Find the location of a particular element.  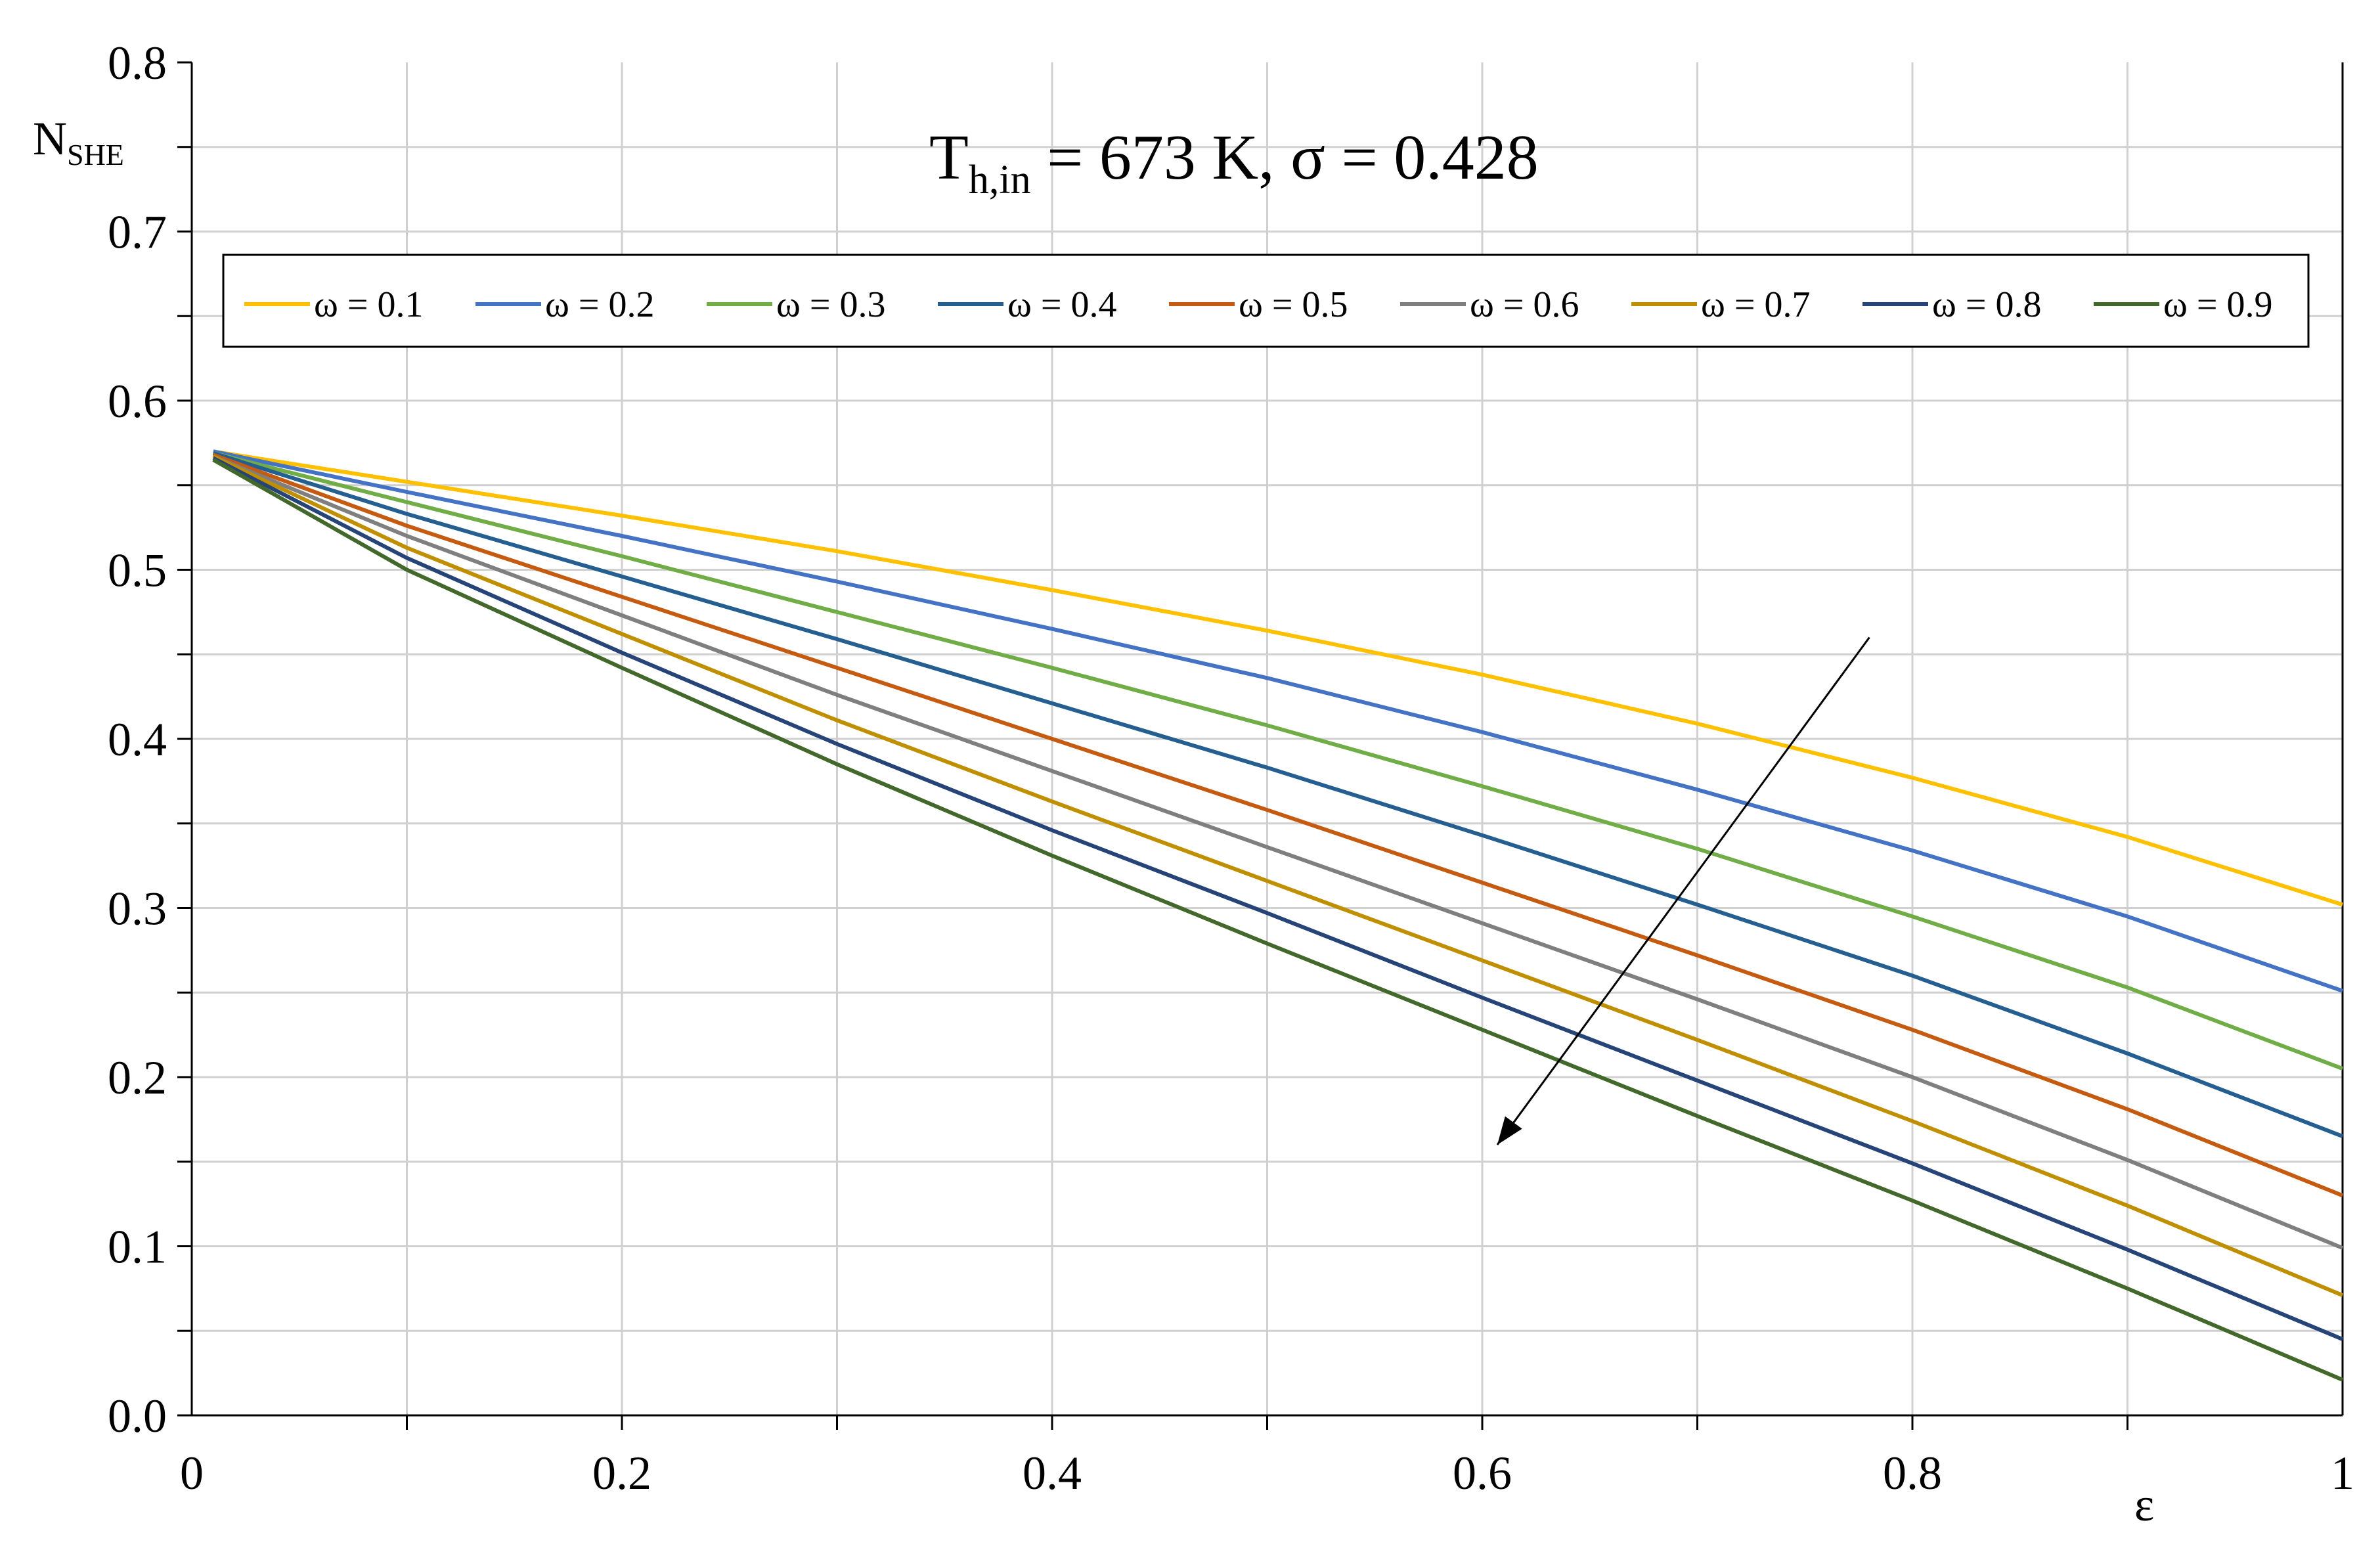

x-tick-label: 0.6 is located at coordinates (1482, 1473).